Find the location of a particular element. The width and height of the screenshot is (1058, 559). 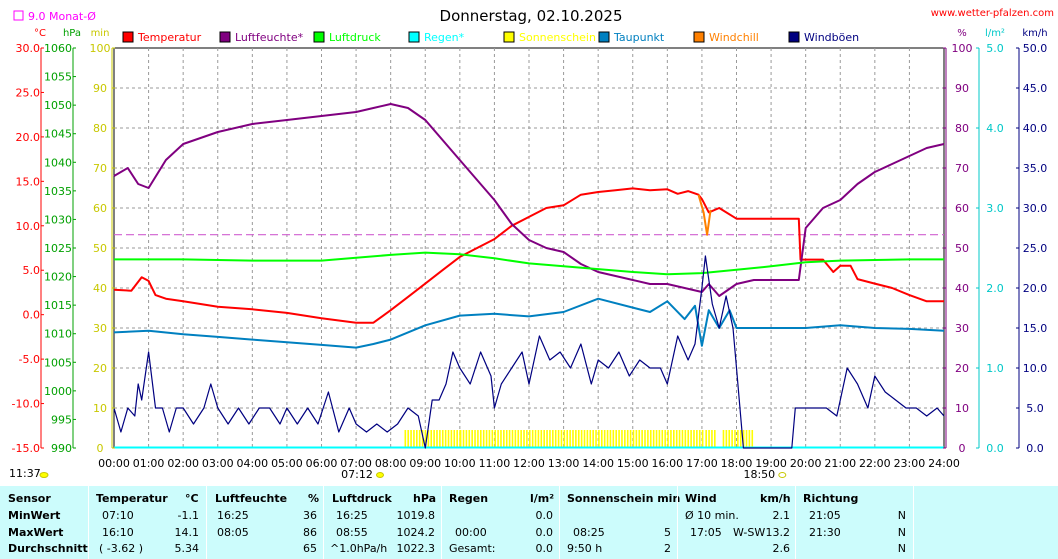

wind-max-direction: W-SW is located at coordinates (749, 532).